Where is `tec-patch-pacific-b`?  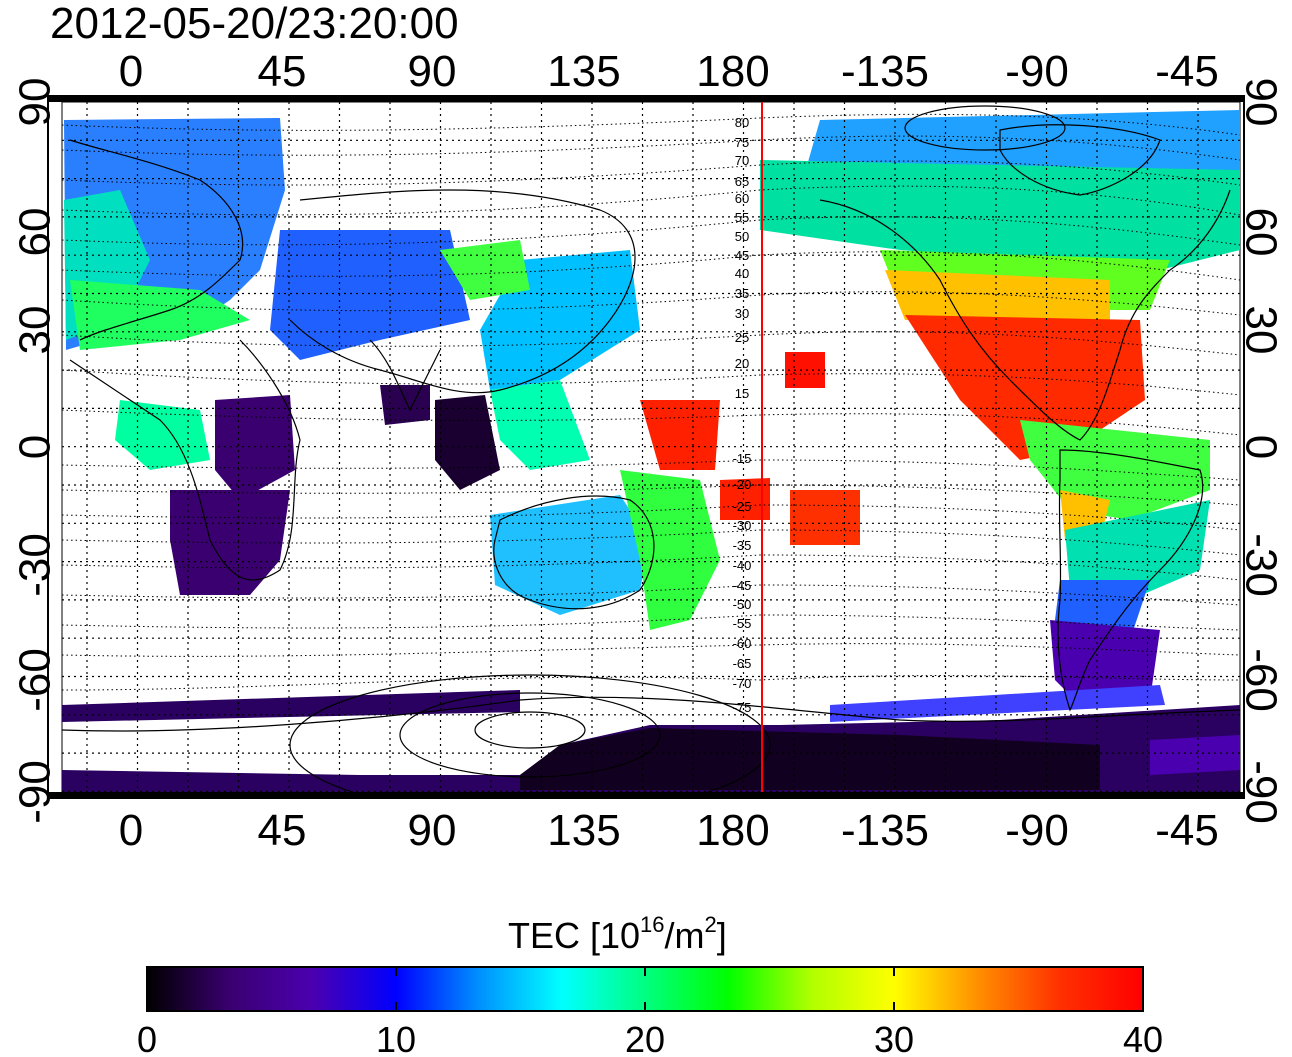 tec-patch-pacific-b is located at coordinates (805, 370).